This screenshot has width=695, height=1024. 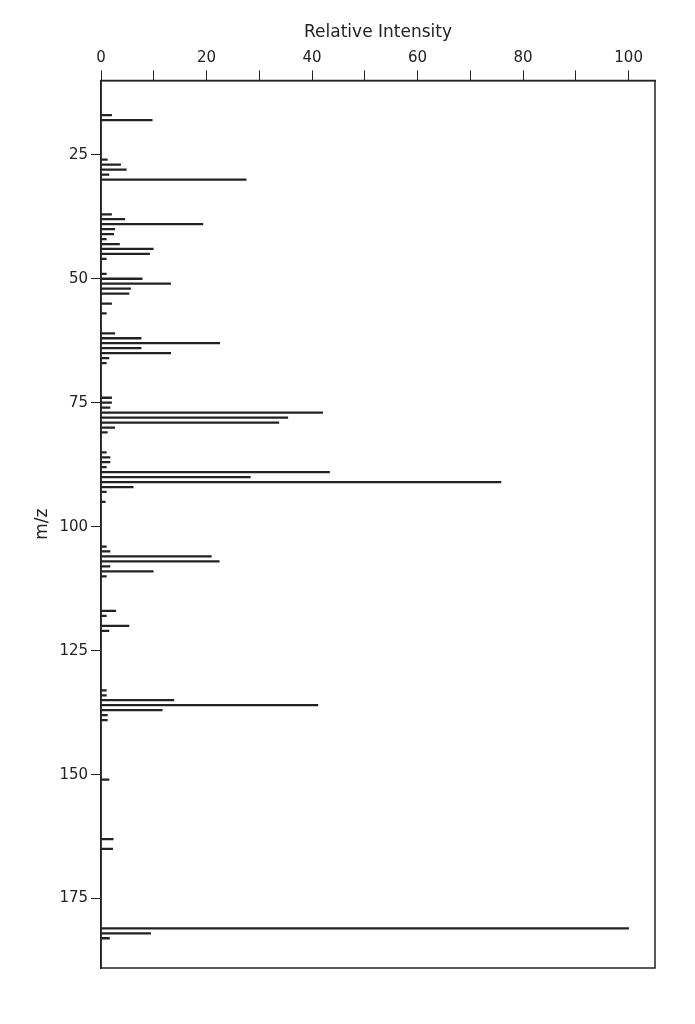 I want to click on y-tick-label: 75, so click(x=78, y=401).